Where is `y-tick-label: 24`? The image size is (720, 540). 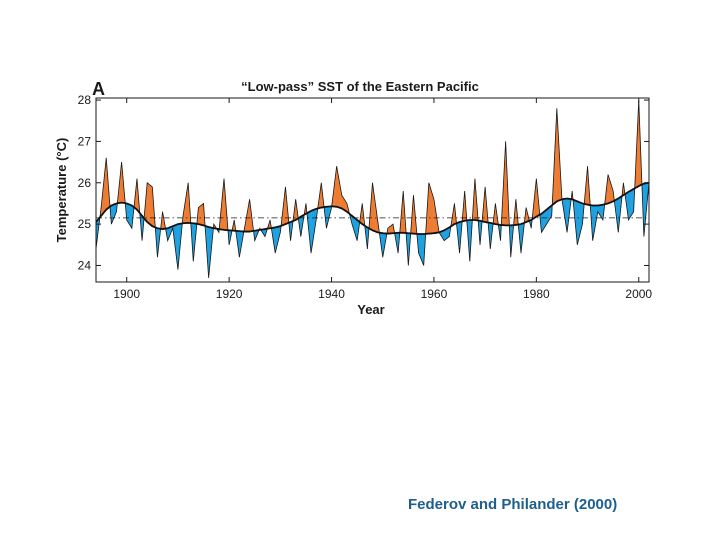
y-tick-label: 24 is located at coordinates (85, 265).